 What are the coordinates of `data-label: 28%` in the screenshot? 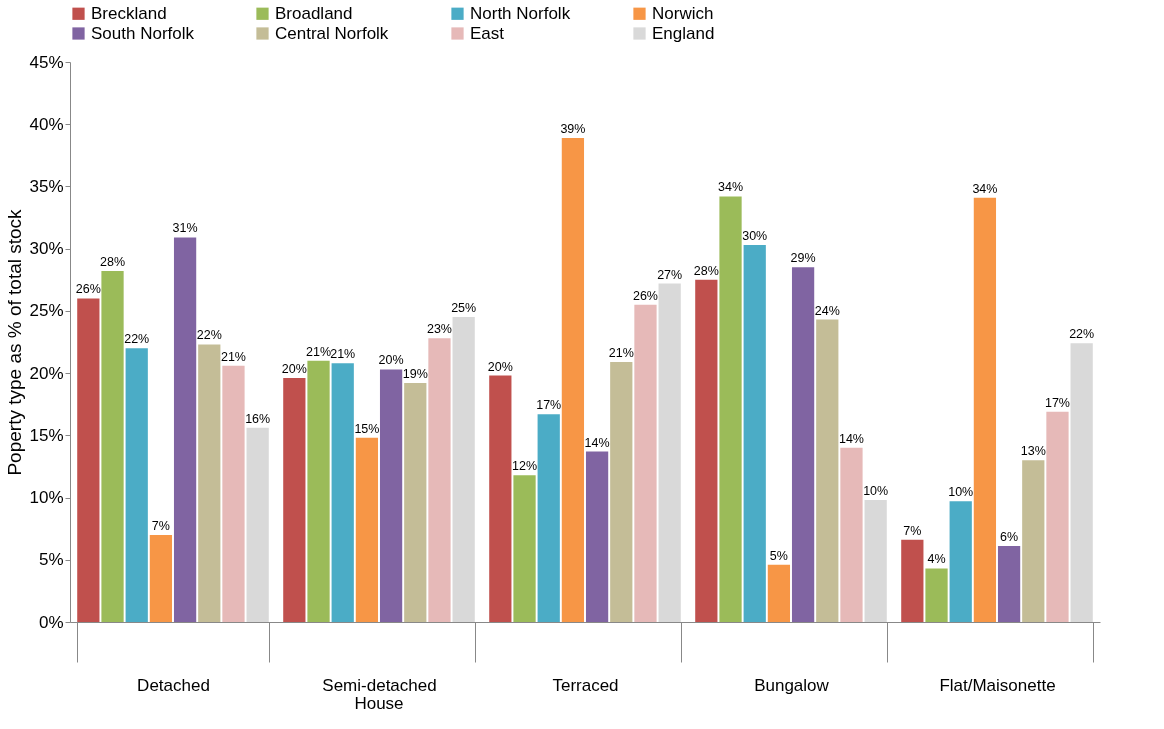 It's located at (113, 262).